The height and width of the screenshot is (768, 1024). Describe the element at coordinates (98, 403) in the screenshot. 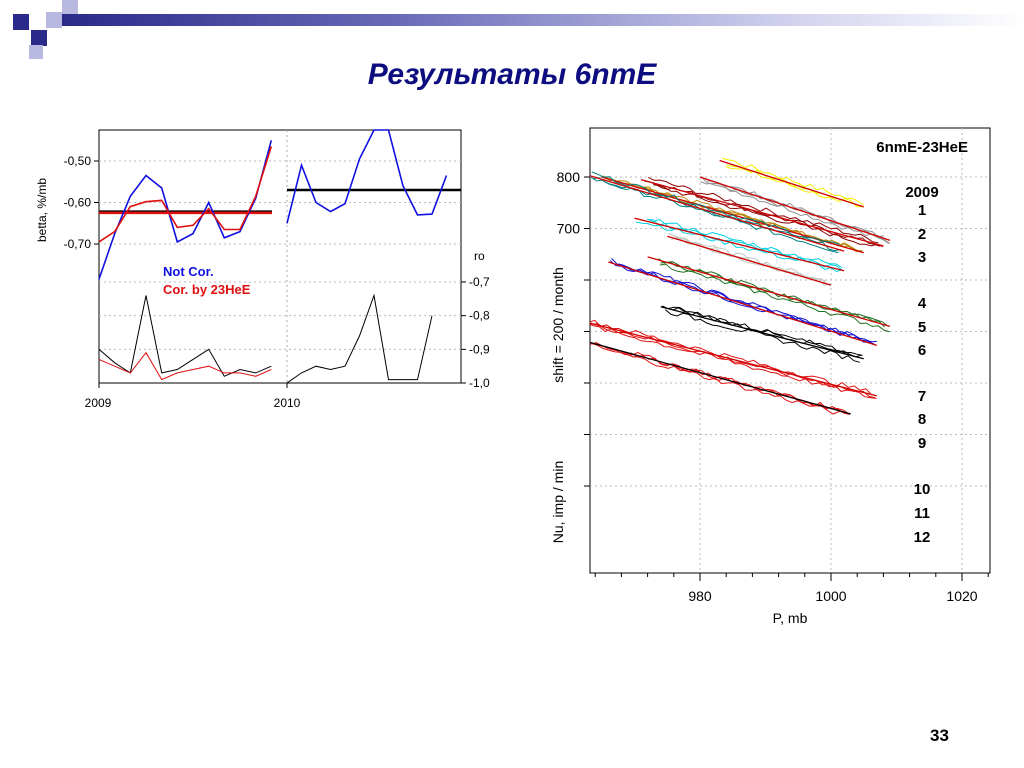

I see `x-tick-2009: 2009` at that location.